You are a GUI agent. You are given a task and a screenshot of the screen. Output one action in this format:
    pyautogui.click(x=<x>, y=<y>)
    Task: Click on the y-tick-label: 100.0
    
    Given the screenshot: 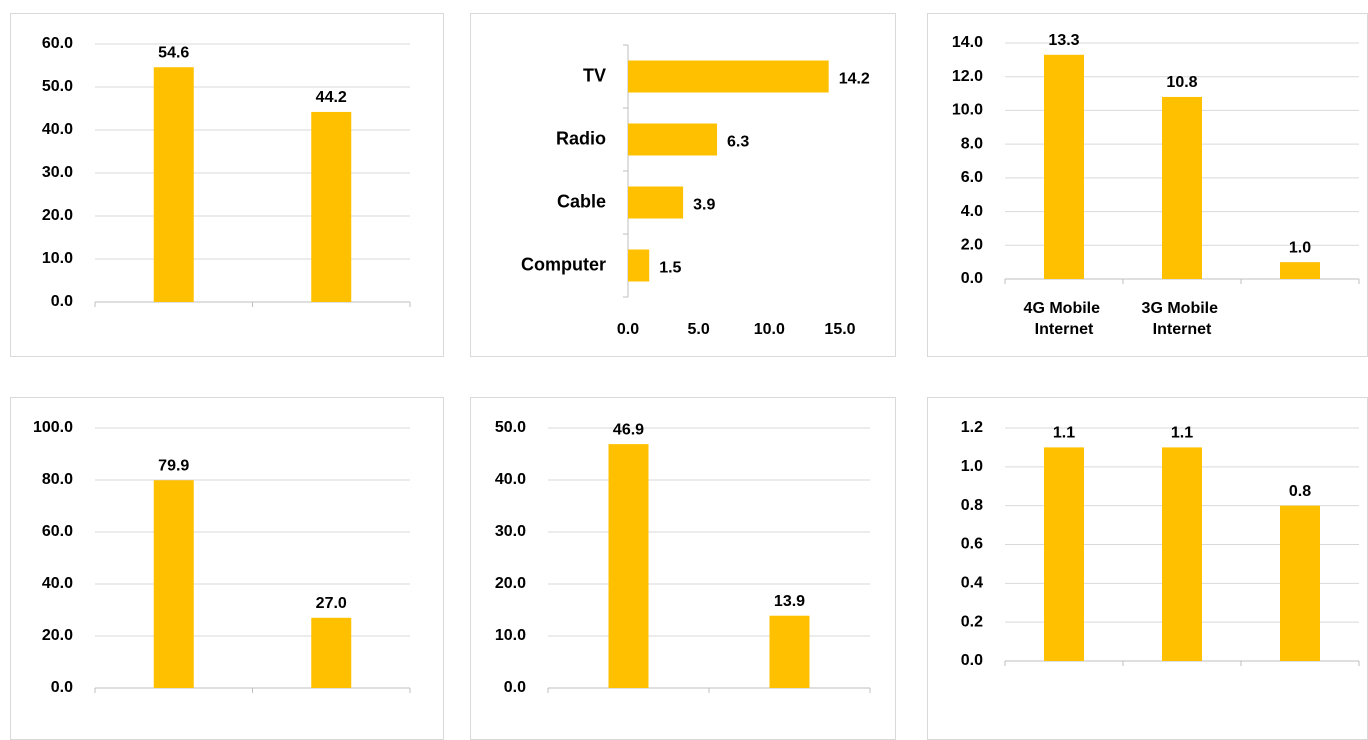 What is the action you would take?
    pyautogui.click(x=53, y=427)
    